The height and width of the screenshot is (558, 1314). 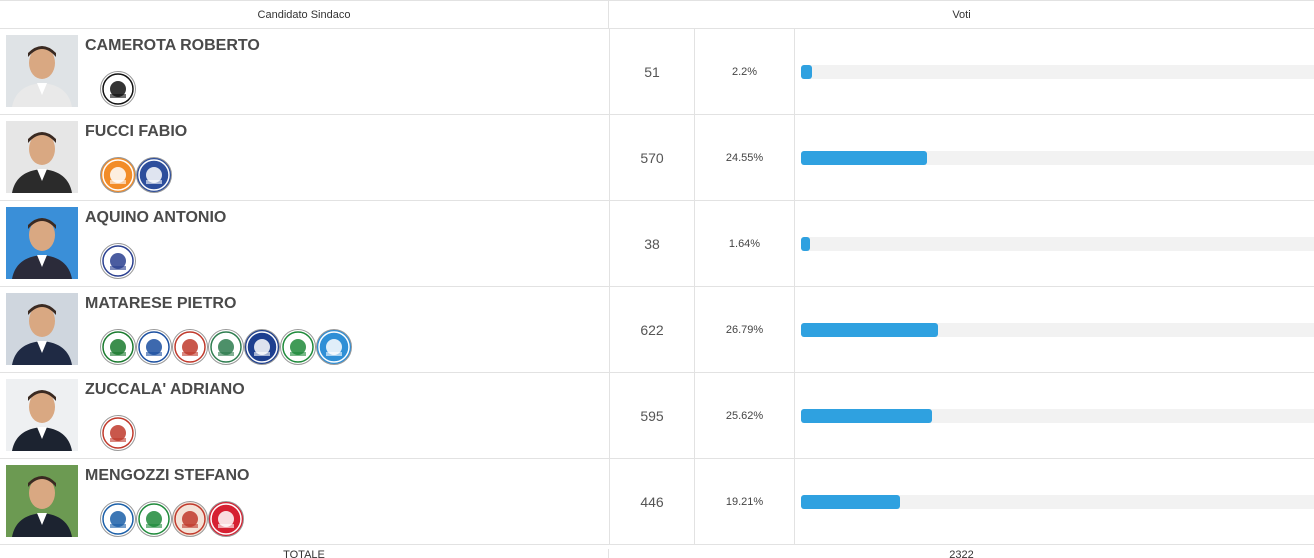 What do you see at coordinates (154, 175) in the screenshot?
I see `essere-pomezia-logo` at bounding box center [154, 175].